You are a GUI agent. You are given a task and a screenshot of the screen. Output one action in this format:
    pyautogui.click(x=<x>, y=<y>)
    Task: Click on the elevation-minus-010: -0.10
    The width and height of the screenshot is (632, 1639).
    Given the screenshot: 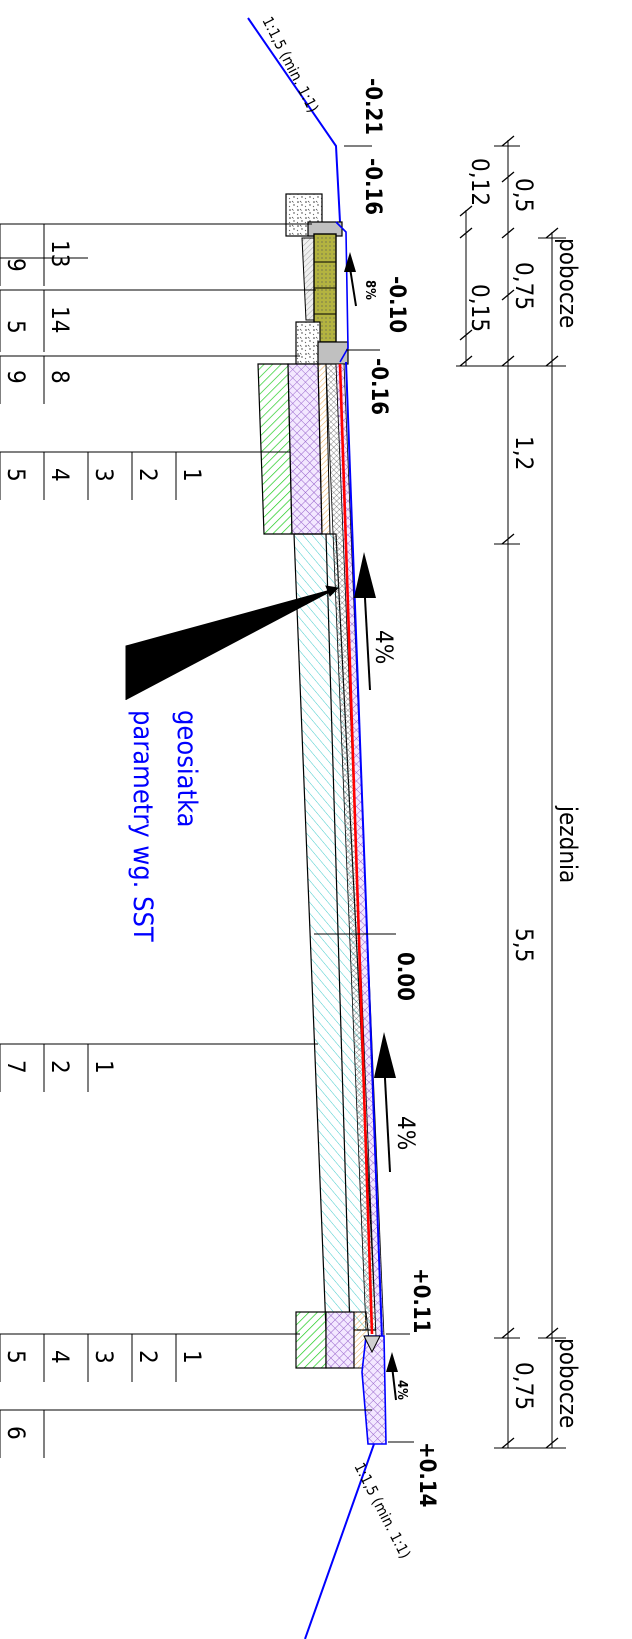 What is the action you would take?
    pyautogui.click(x=396, y=304)
    